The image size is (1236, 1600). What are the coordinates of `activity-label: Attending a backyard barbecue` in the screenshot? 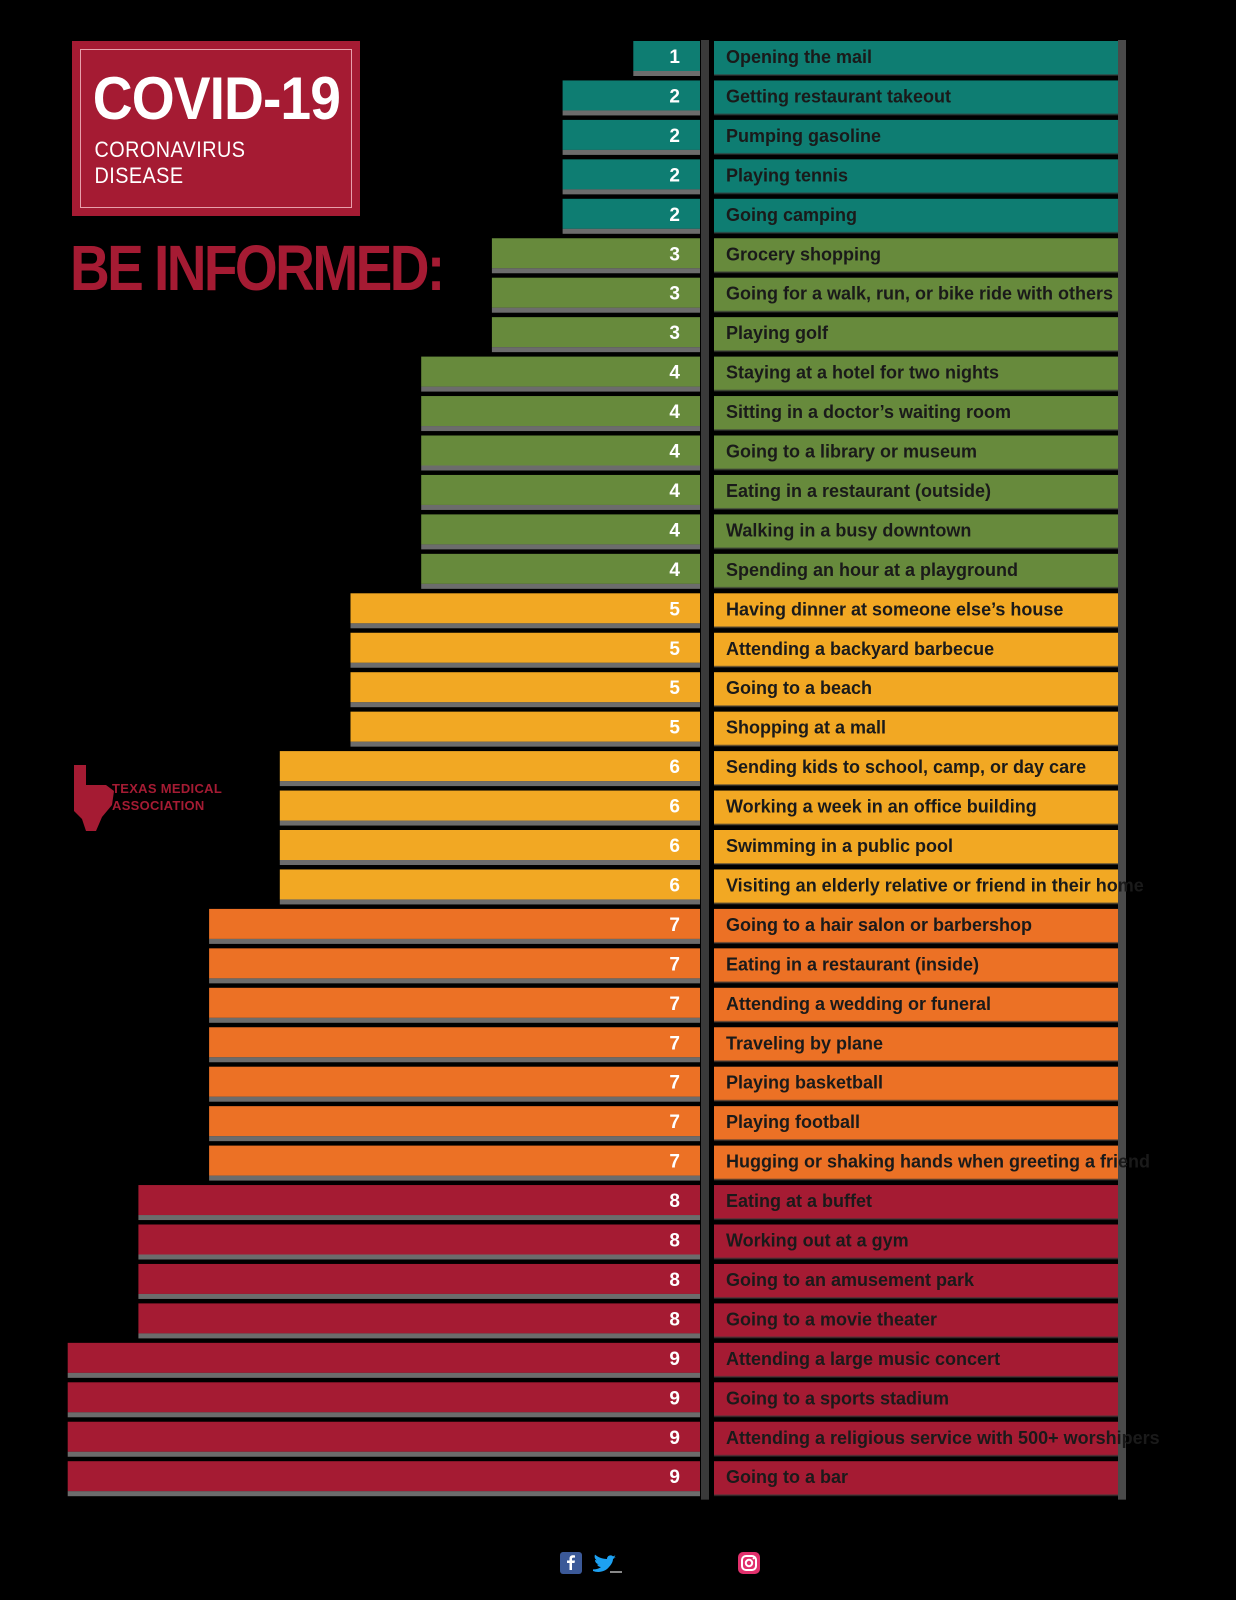 It's located at (860, 649).